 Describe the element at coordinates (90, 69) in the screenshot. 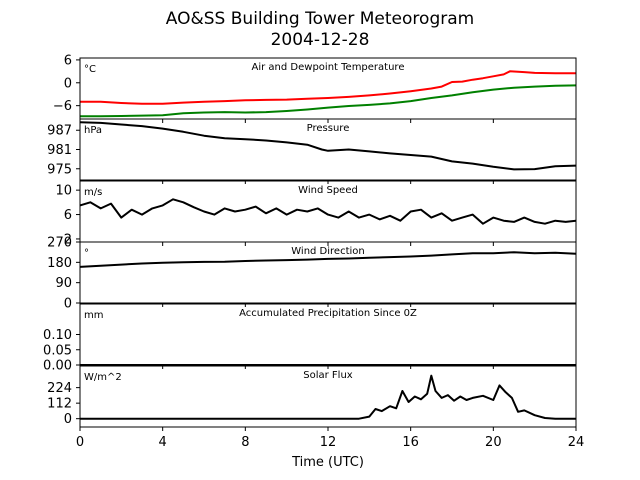

I see `panel-unit-label: °C` at that location.